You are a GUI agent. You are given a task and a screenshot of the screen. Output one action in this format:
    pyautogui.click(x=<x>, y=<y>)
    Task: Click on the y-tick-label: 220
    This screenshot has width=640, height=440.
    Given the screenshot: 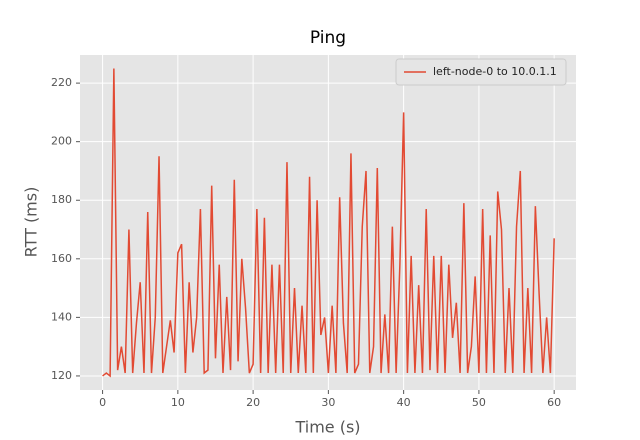 What is the action you would take?
    pyautogui.click(x=61, y=82)
    